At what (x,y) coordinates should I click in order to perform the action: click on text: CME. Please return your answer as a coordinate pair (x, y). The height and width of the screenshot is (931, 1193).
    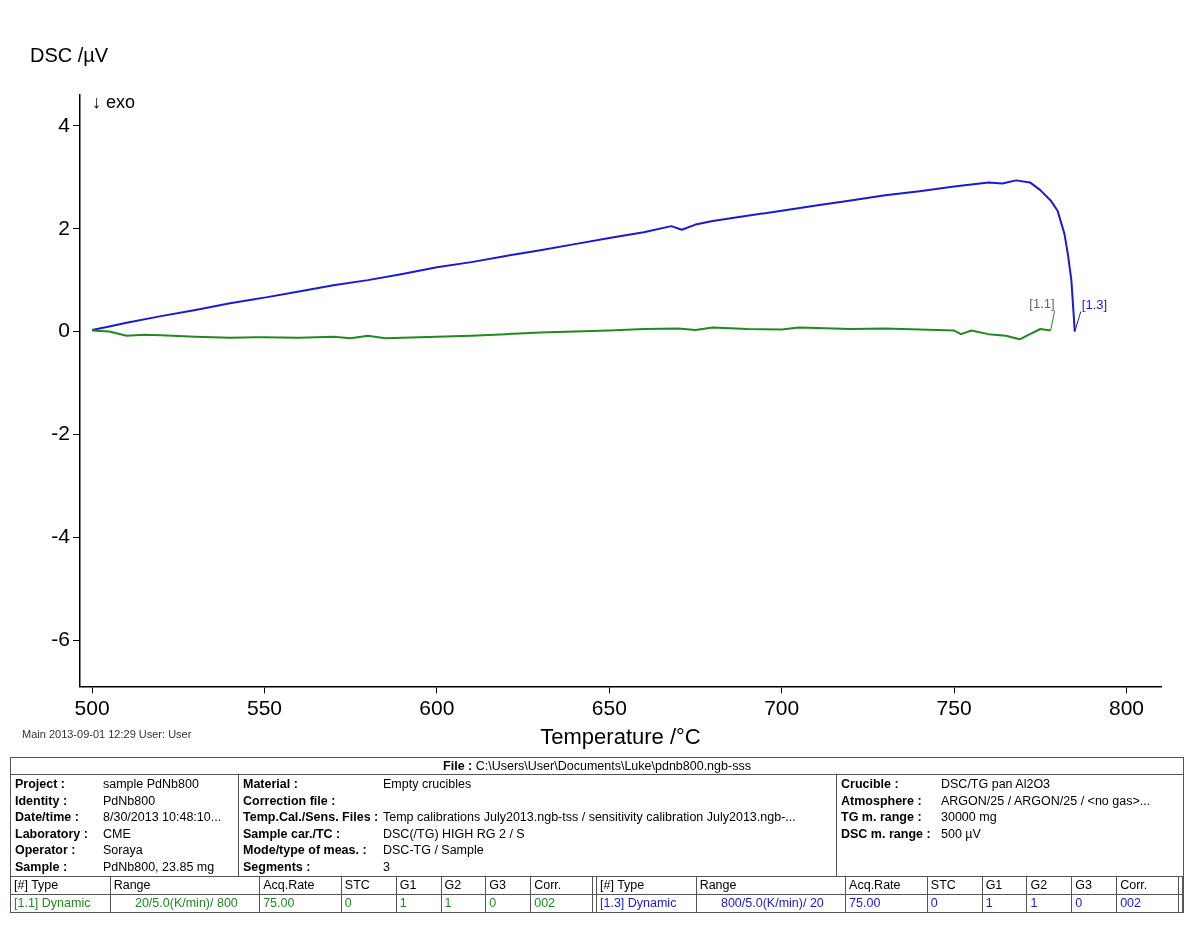
    Looking at the image, I should click on (117, 833).